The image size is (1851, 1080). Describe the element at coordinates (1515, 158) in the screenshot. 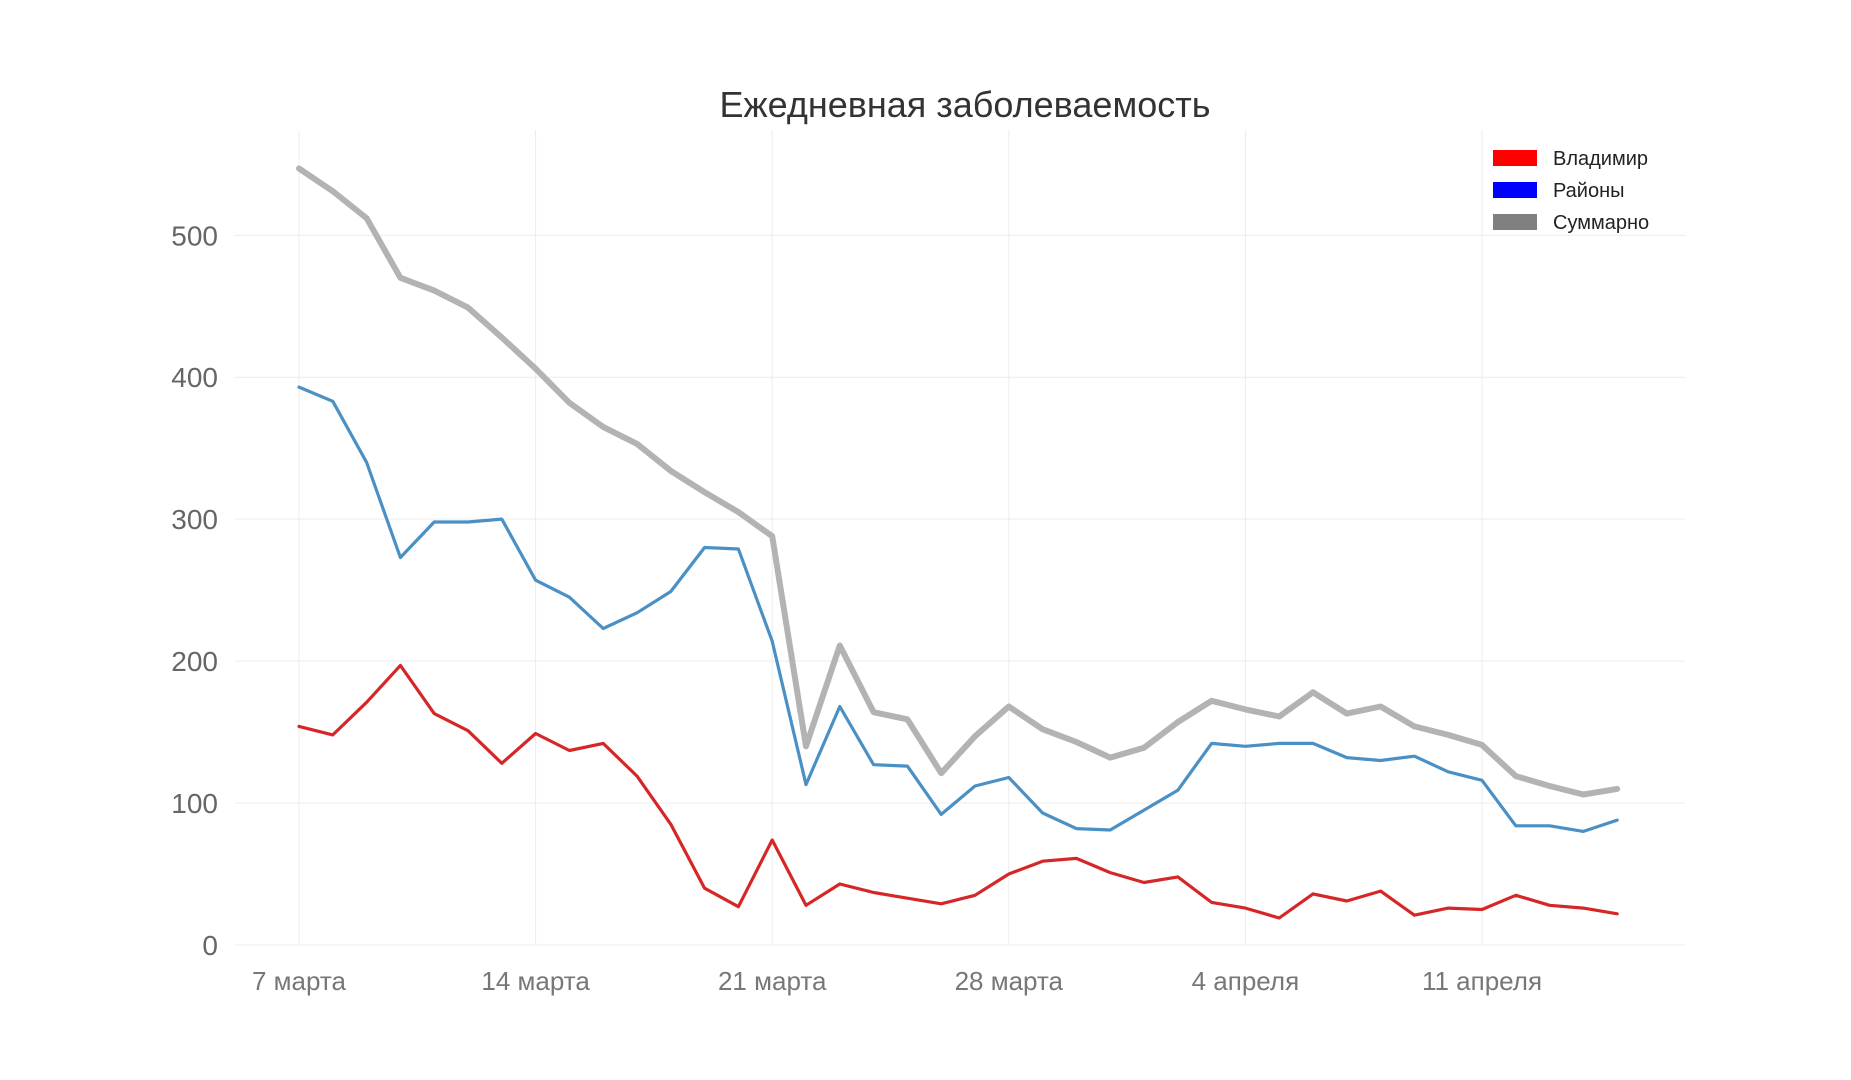

I see `legend-swatch-vladimir` at that location.